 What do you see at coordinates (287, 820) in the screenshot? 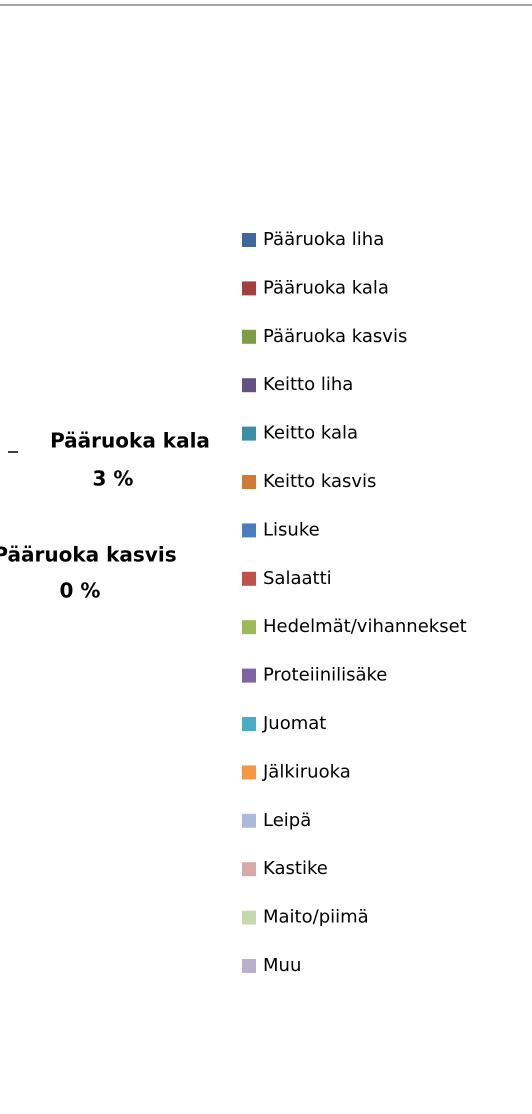
I see `legend-label: Leipä` at bounding box center [287, 820].